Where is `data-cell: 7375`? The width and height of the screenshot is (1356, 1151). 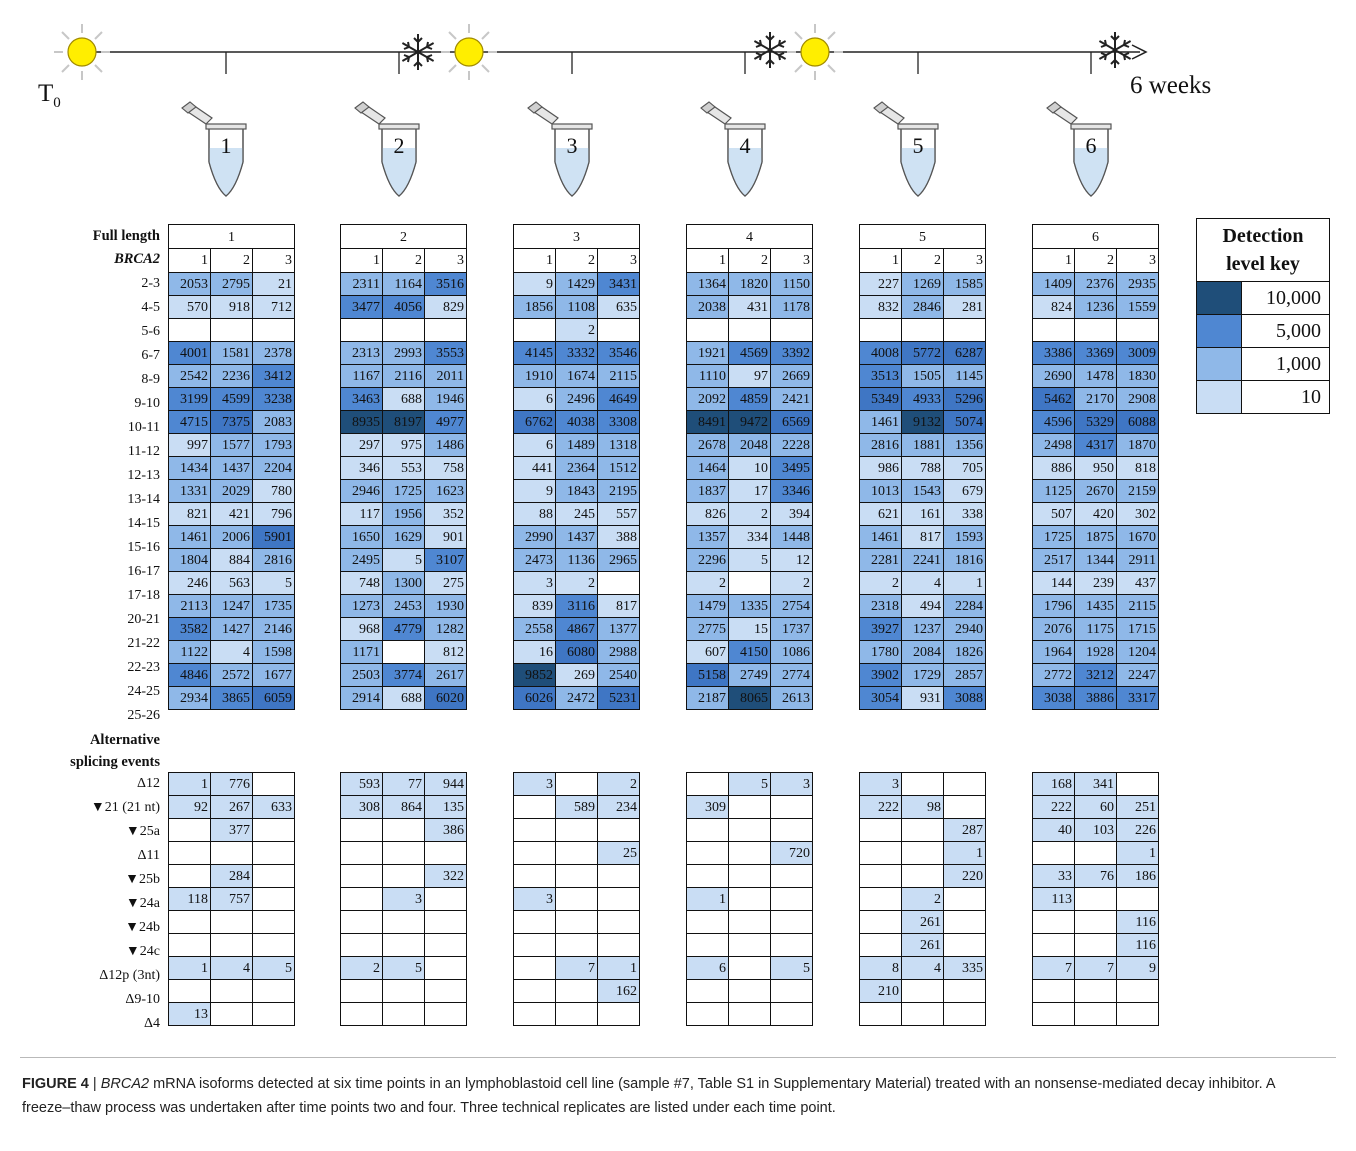 data-cell: 7375 is located at coordinates (231, 422).